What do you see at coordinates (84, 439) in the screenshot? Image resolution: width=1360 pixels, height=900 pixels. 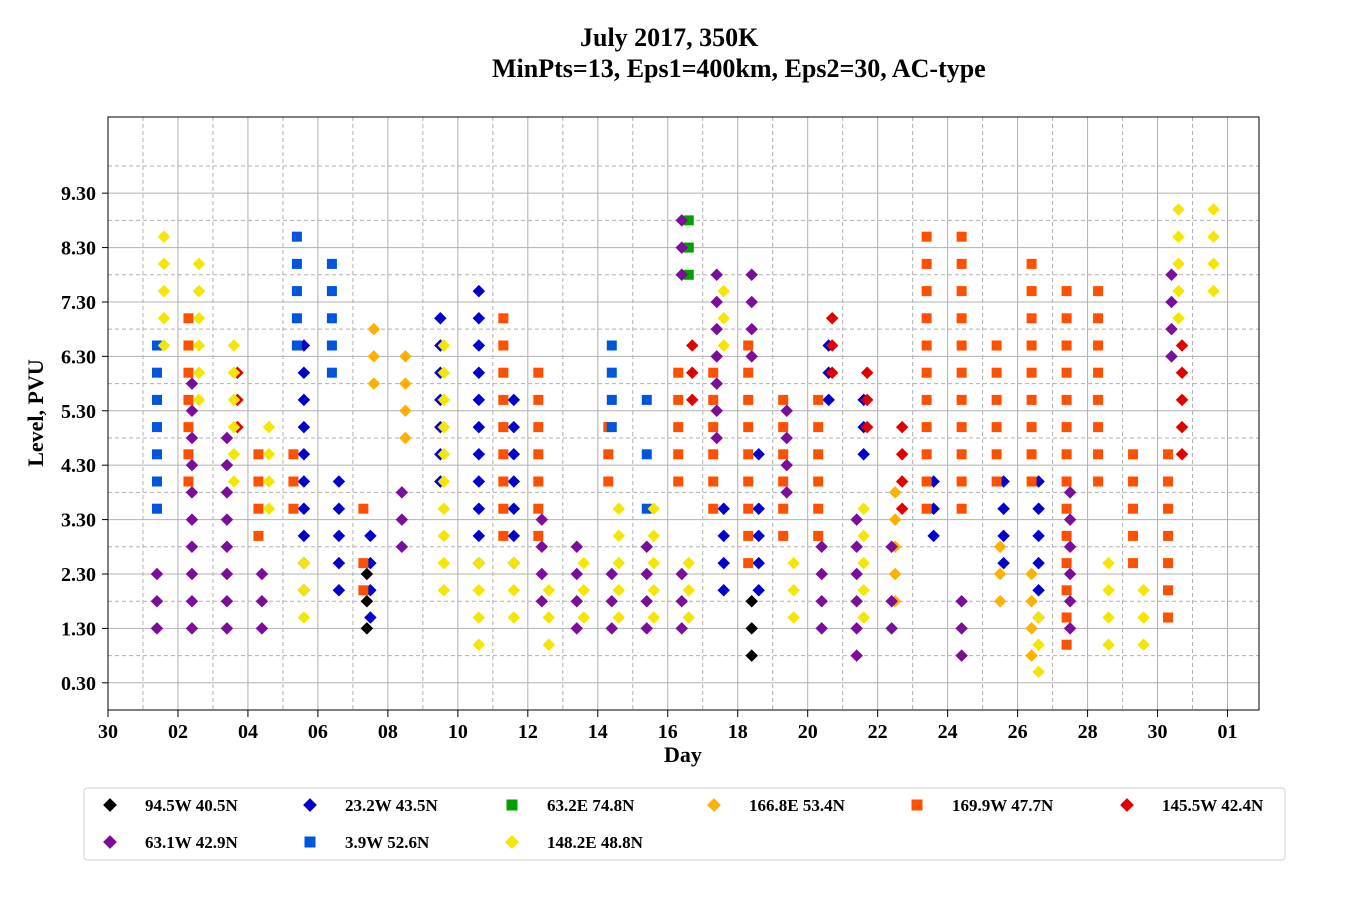 I see `y-axis: 0.30 1.30 2.30 3.30 4.30 5.30 6.30 7.30 8.30 9.30` at bounding box center [84, 439].